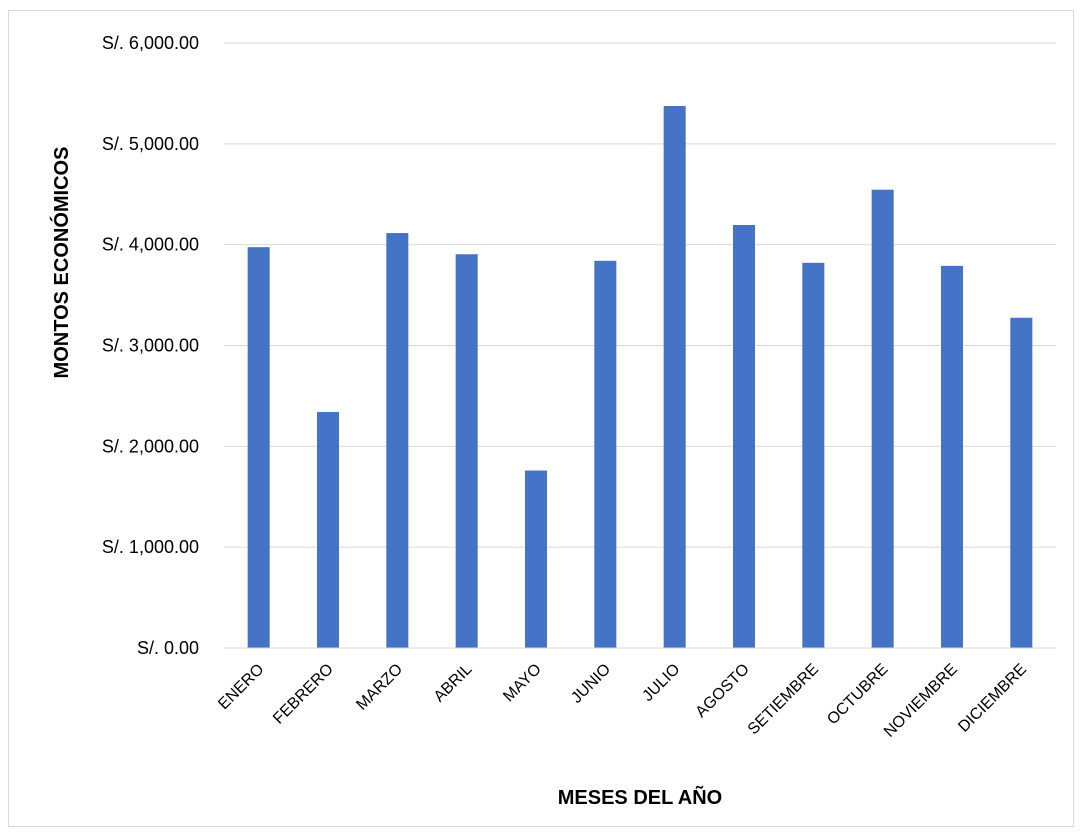 Image resolution: width=1083 pixels, height=837 pixels. What do you see at coordinates (857, 694) in the screenshot?
I see `x-tick-label: OCTUBRE` at bounding box center [857, 694].